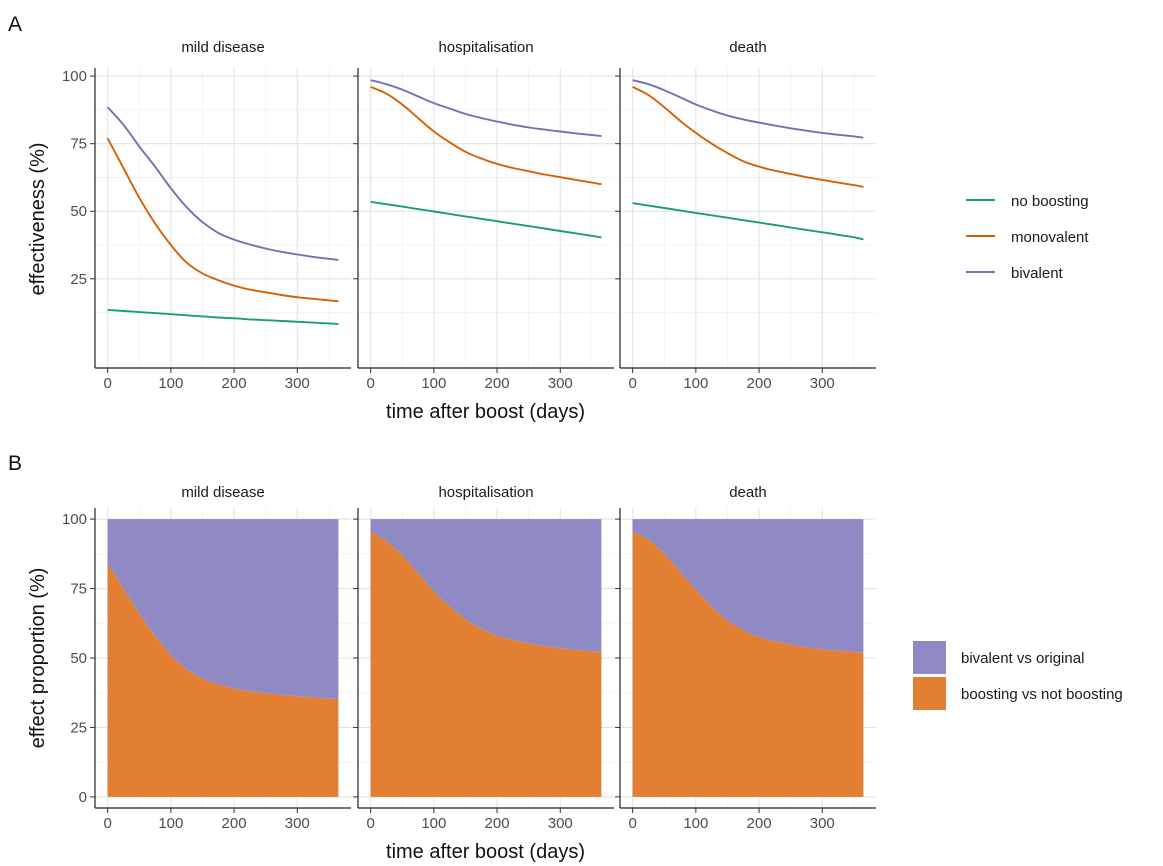  Describe the element at coordinates (1050, 201) in the screenshot. I see `legend-label: no boosting` at that location.